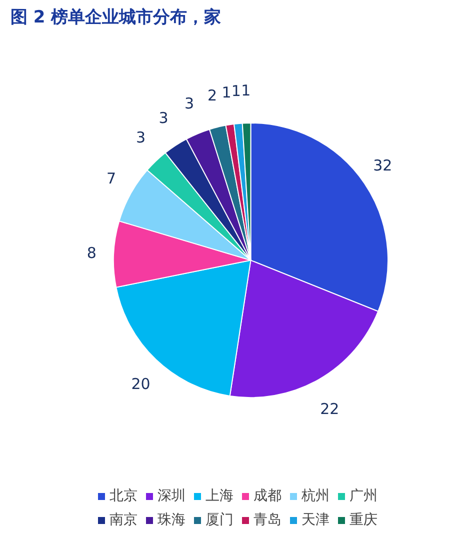  What do you see at coordinates (268, 520) in the screenshot?
I see `legend-label: 青岛` at bounding box center [268, 520].